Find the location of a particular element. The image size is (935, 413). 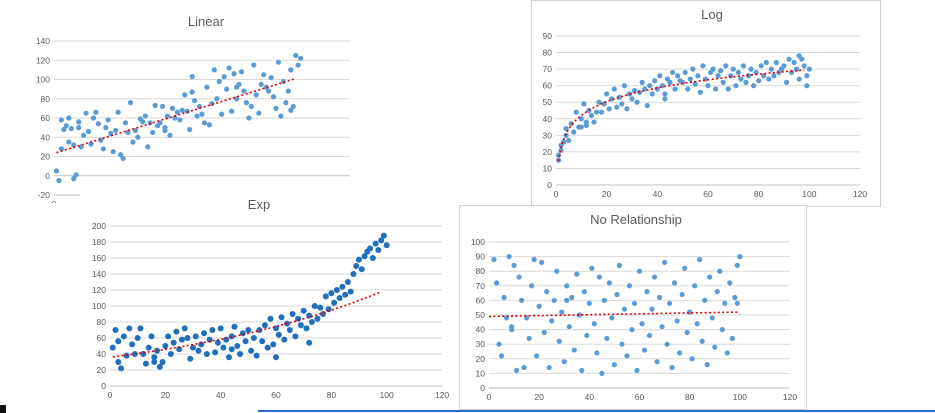

y-tick-label: 20 is located at coordinates (481, 359).